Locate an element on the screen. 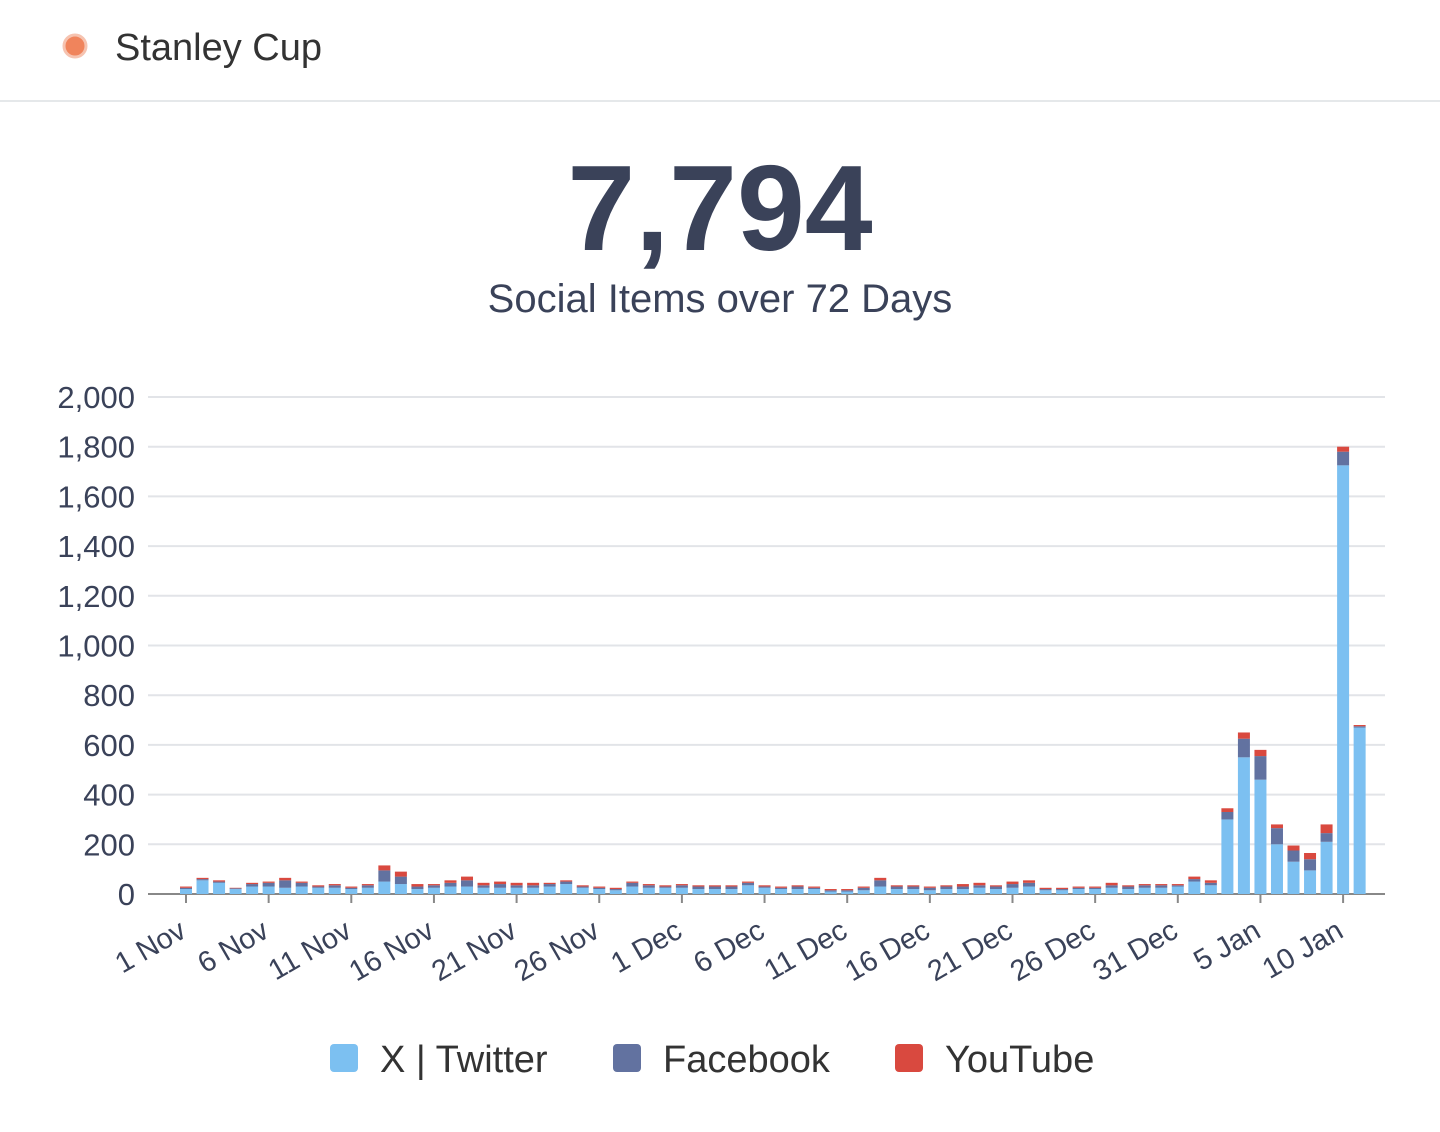 The image size is (1440, 1132). legend-label: Facebook is located at coordinates (747, 1060).